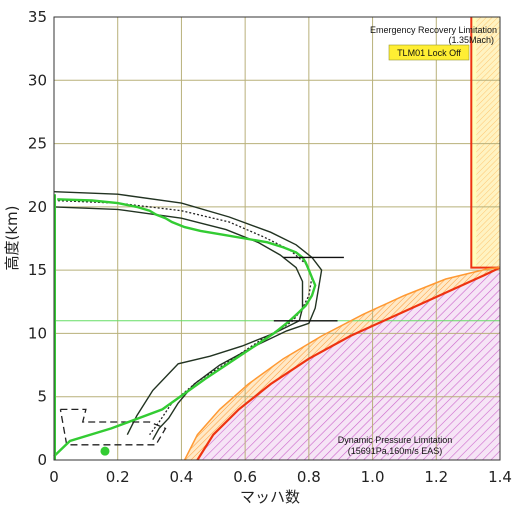  Describe the element at coordinates (42, 397) in the screenshot. I see `y-tick-label: 5` at that location.